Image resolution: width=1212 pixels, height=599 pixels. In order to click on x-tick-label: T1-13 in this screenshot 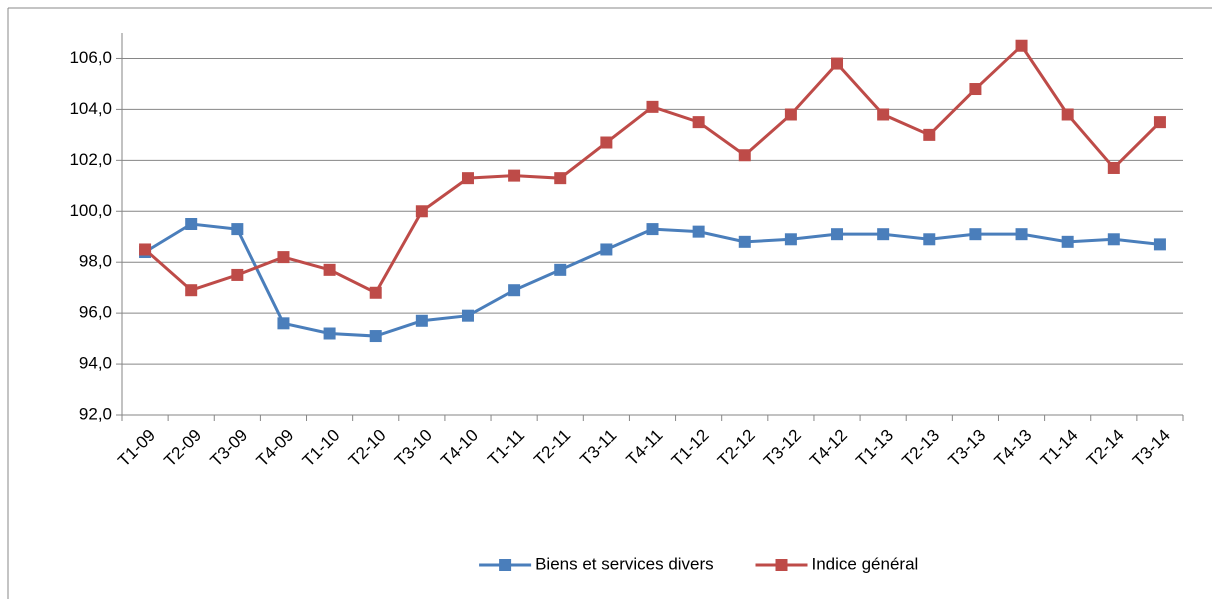, I will do `click(874, 448)`.